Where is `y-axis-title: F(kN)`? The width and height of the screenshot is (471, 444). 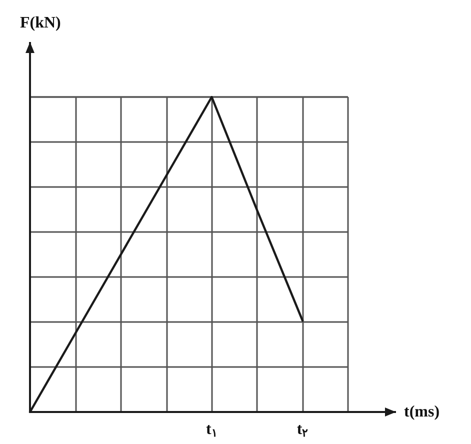 y-axis-title: F(kN) is located at coordinates (40, 23).